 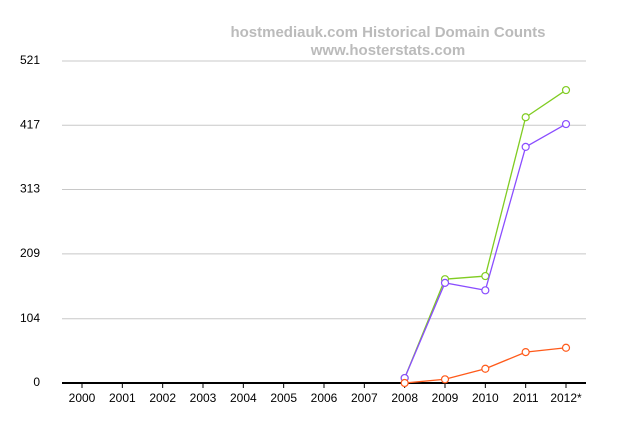 What do you see at coordinates (404, 398) in the screenshot?
I see `x-tick-label: 2008` at bounding box center [404, 398].